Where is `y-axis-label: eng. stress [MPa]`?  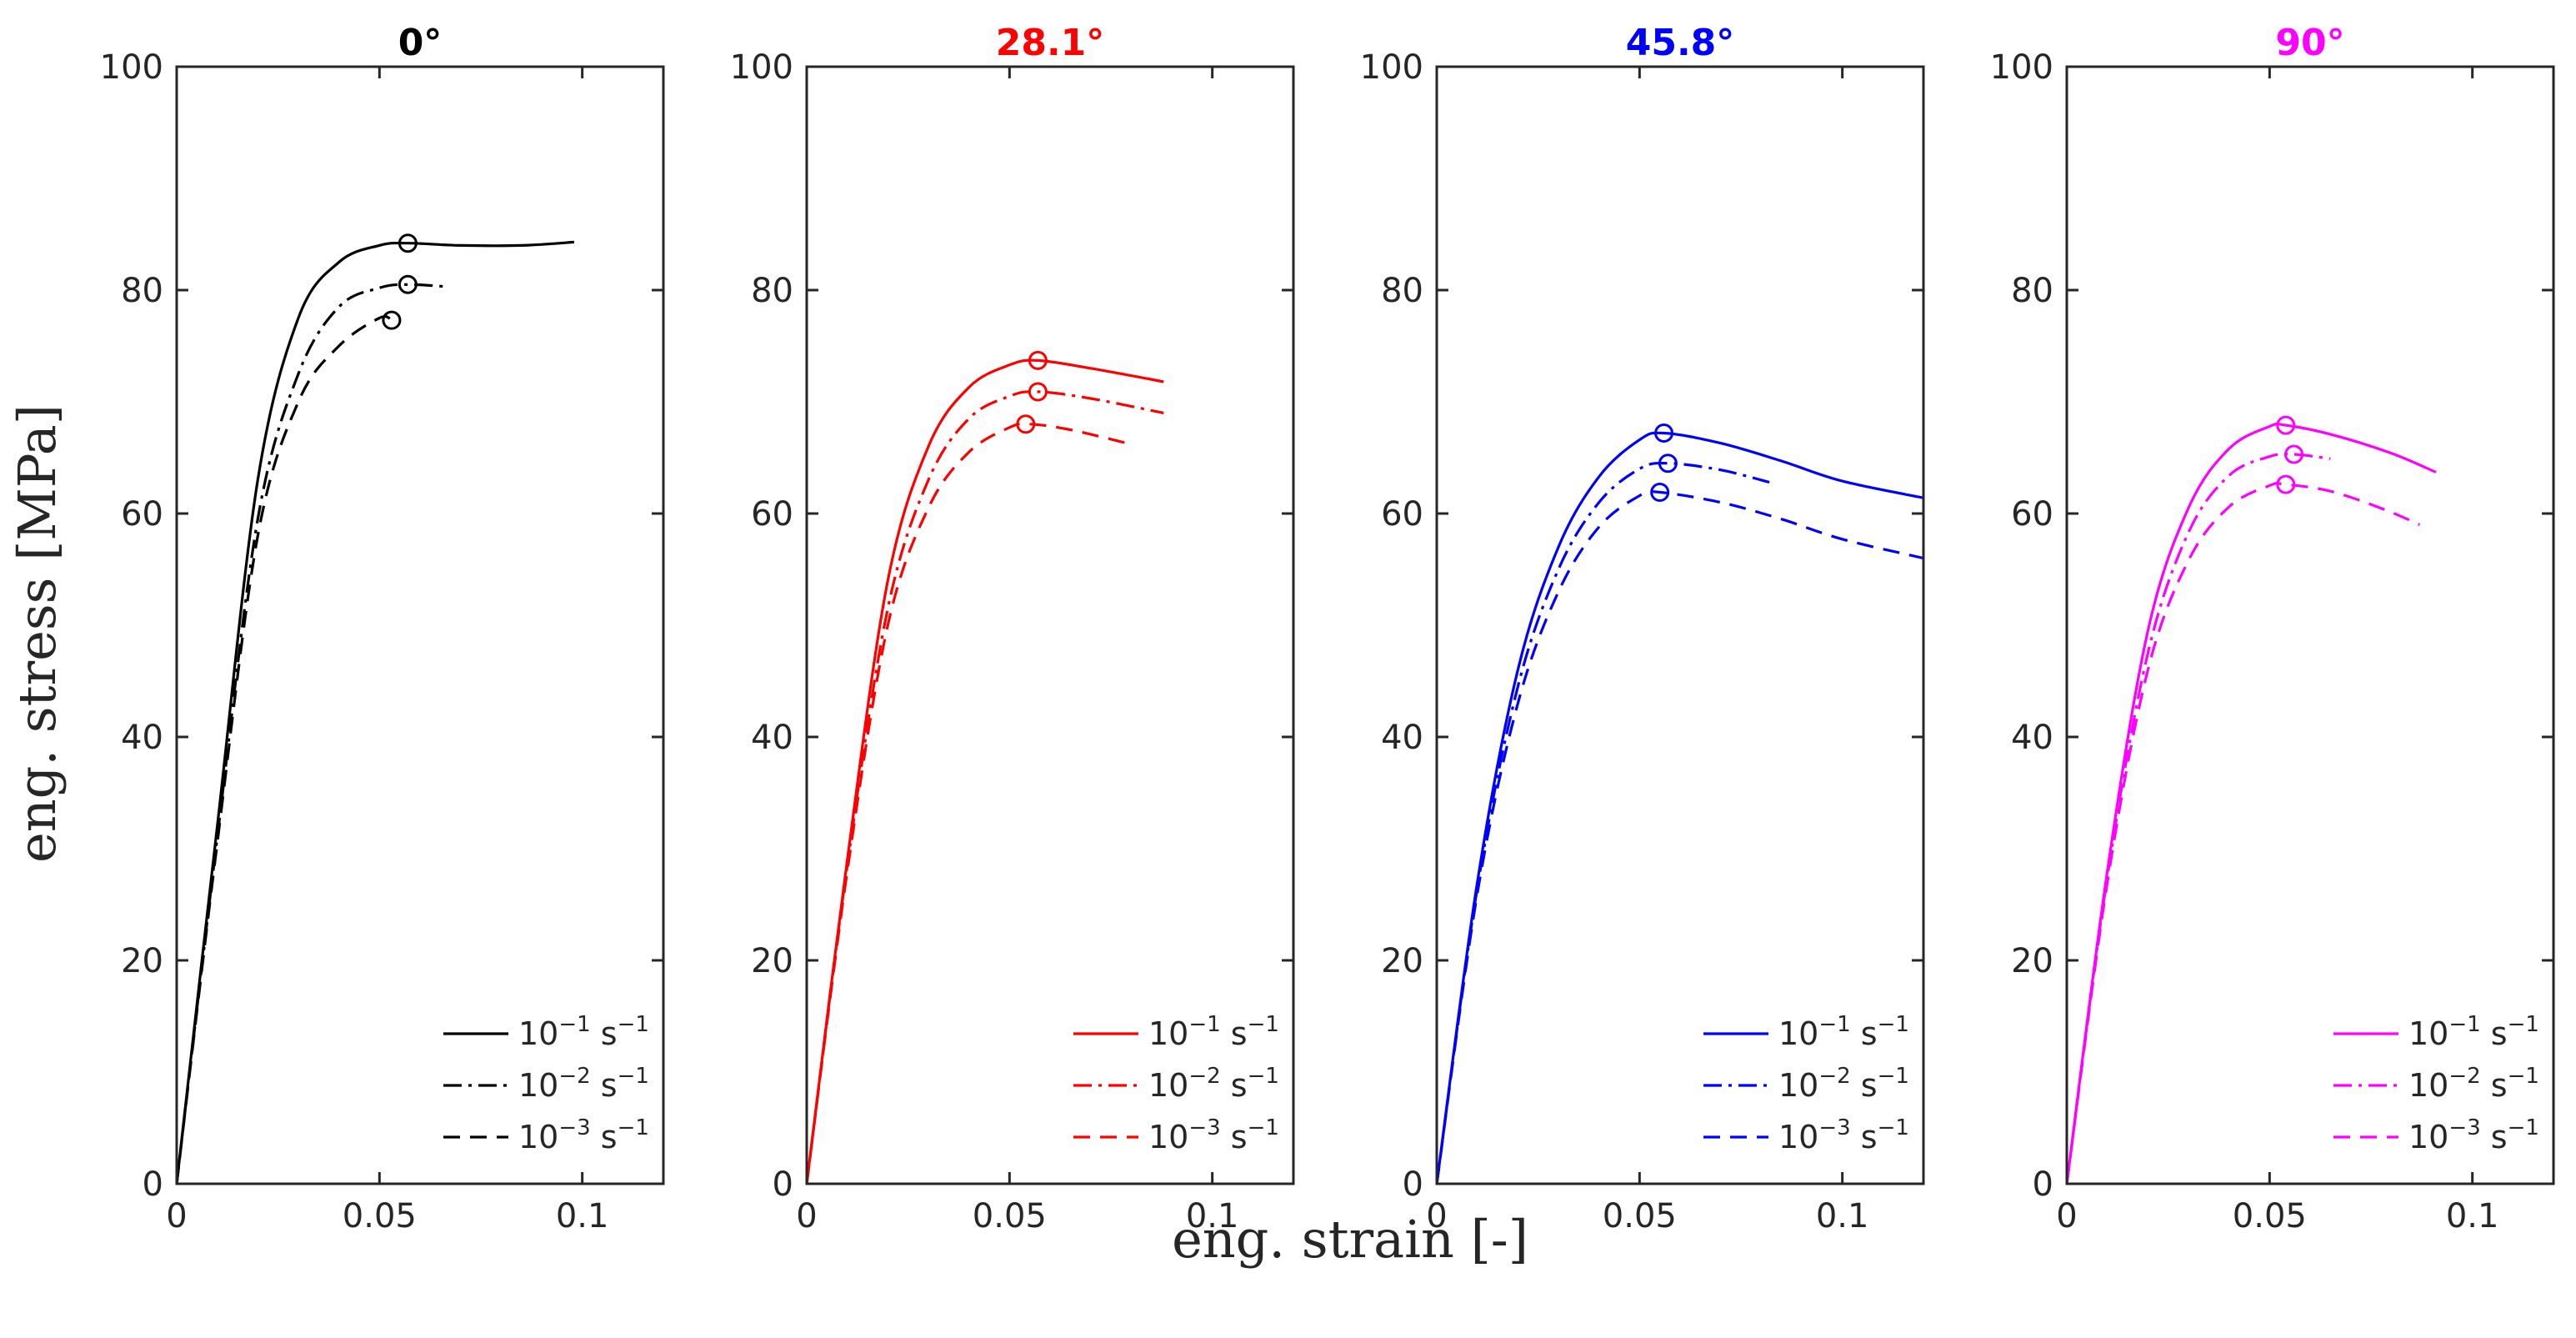
y-axis-label: eng. stress [MPa] is located at coordinates (37, 633).